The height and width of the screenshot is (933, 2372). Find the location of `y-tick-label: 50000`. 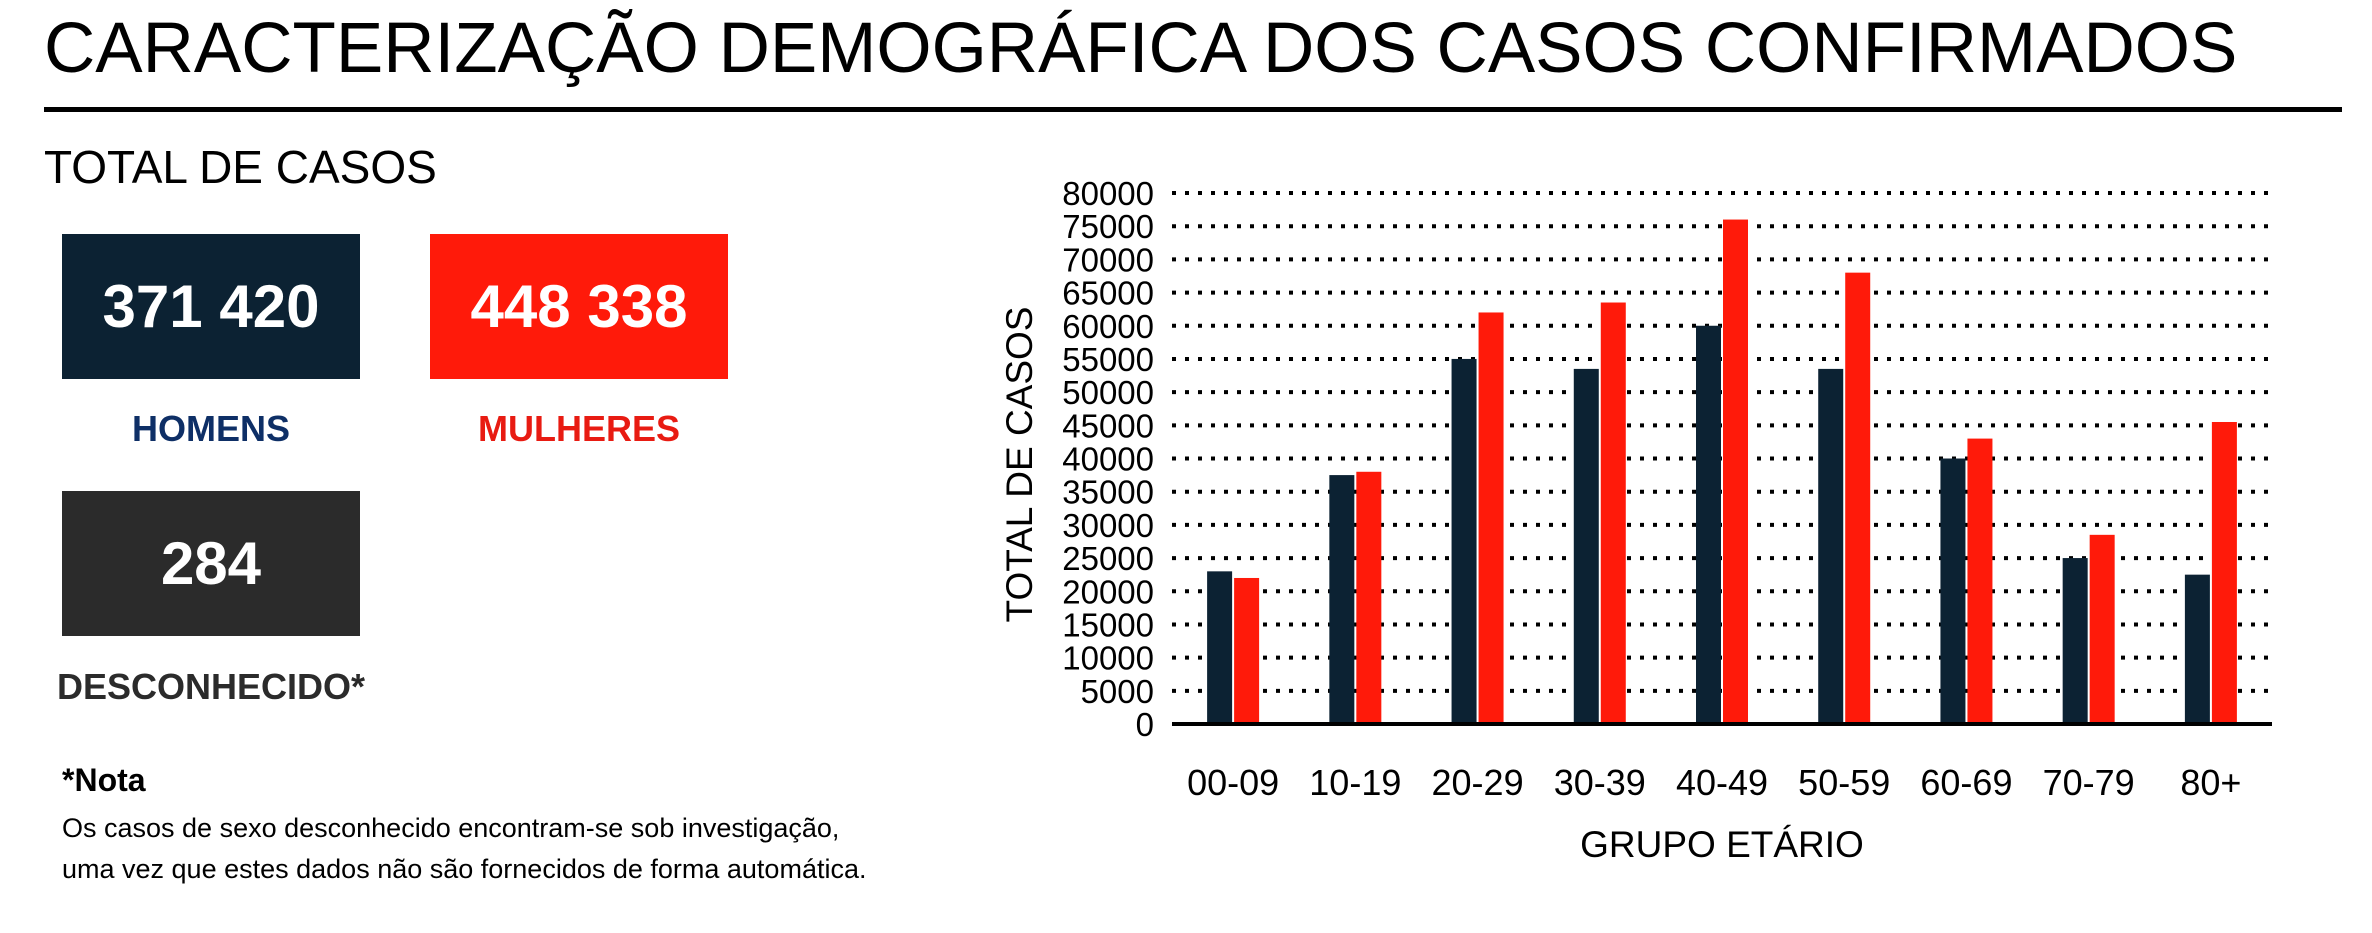

y-tick-label: 50000 is located at coordinates (1108, 392).